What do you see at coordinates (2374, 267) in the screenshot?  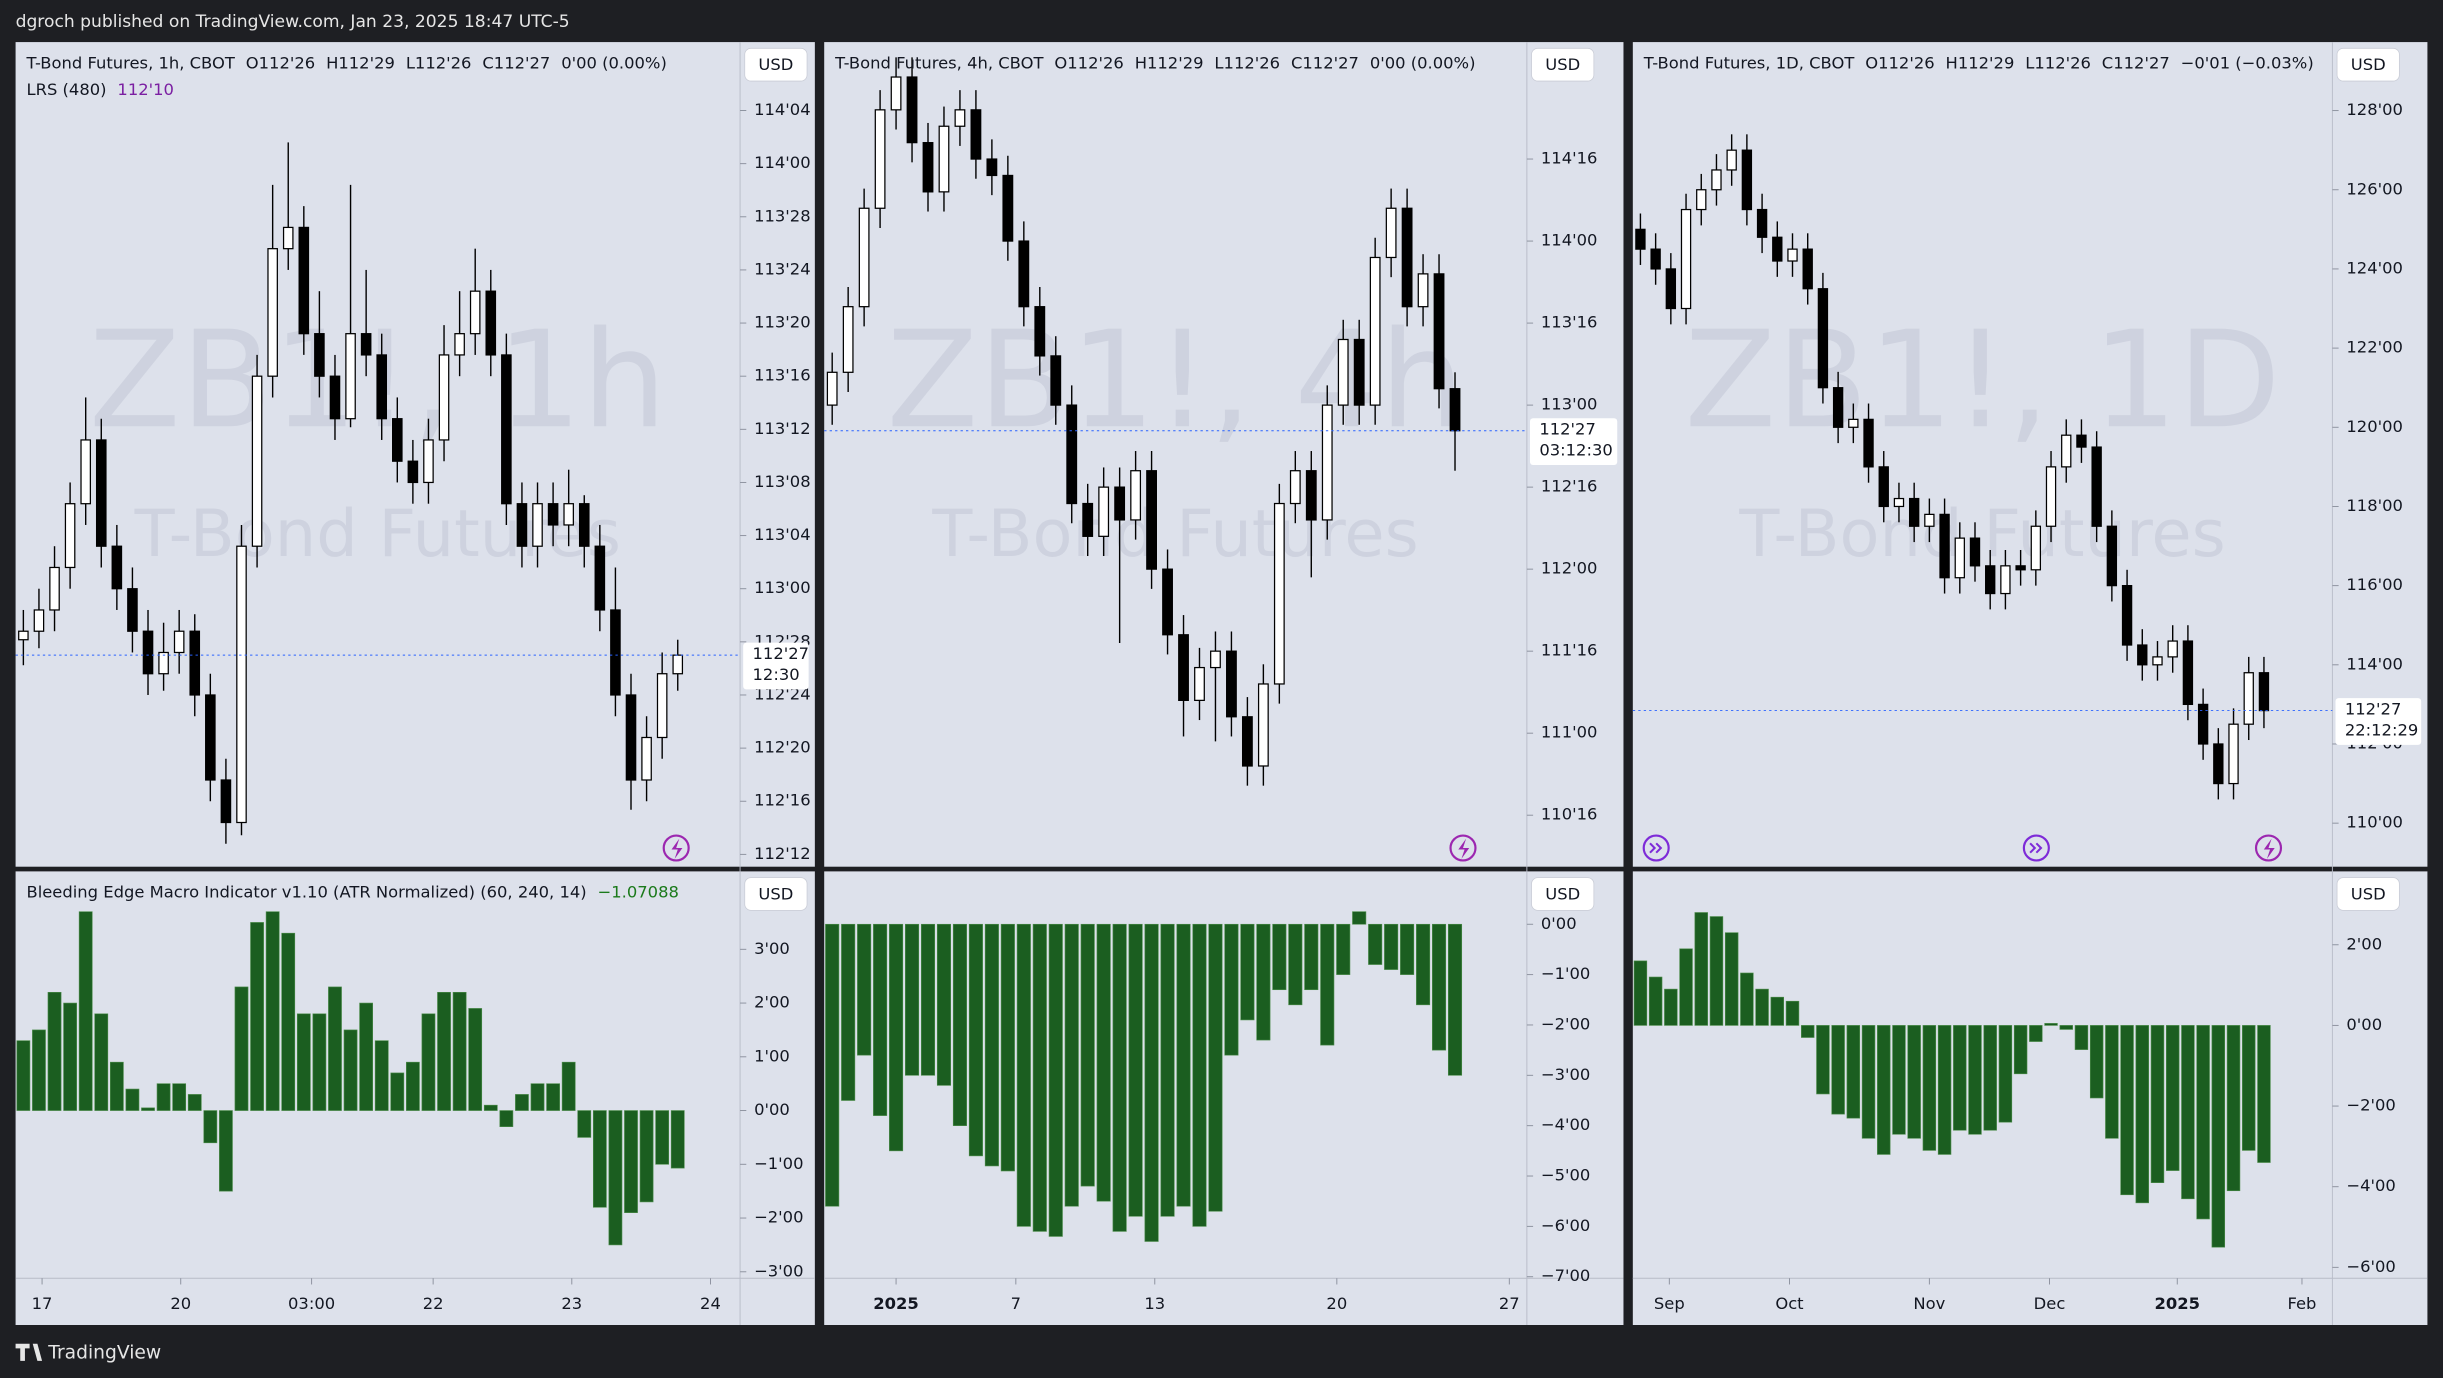 I see `y-tick-label: 124'00` at bounding box center [2374, 267].